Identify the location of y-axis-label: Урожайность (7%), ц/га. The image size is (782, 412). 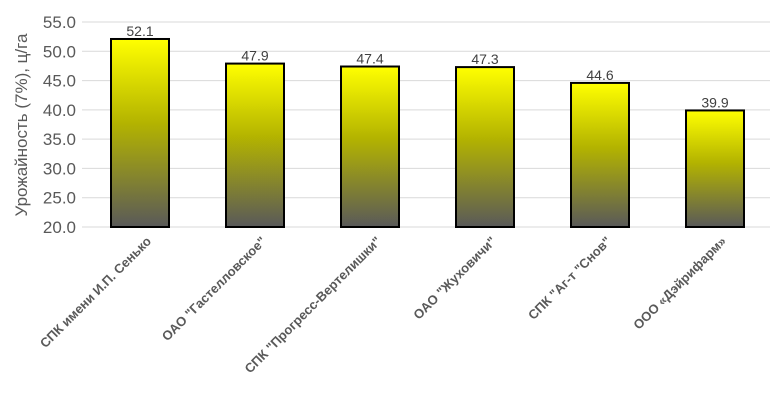
(21, 124).